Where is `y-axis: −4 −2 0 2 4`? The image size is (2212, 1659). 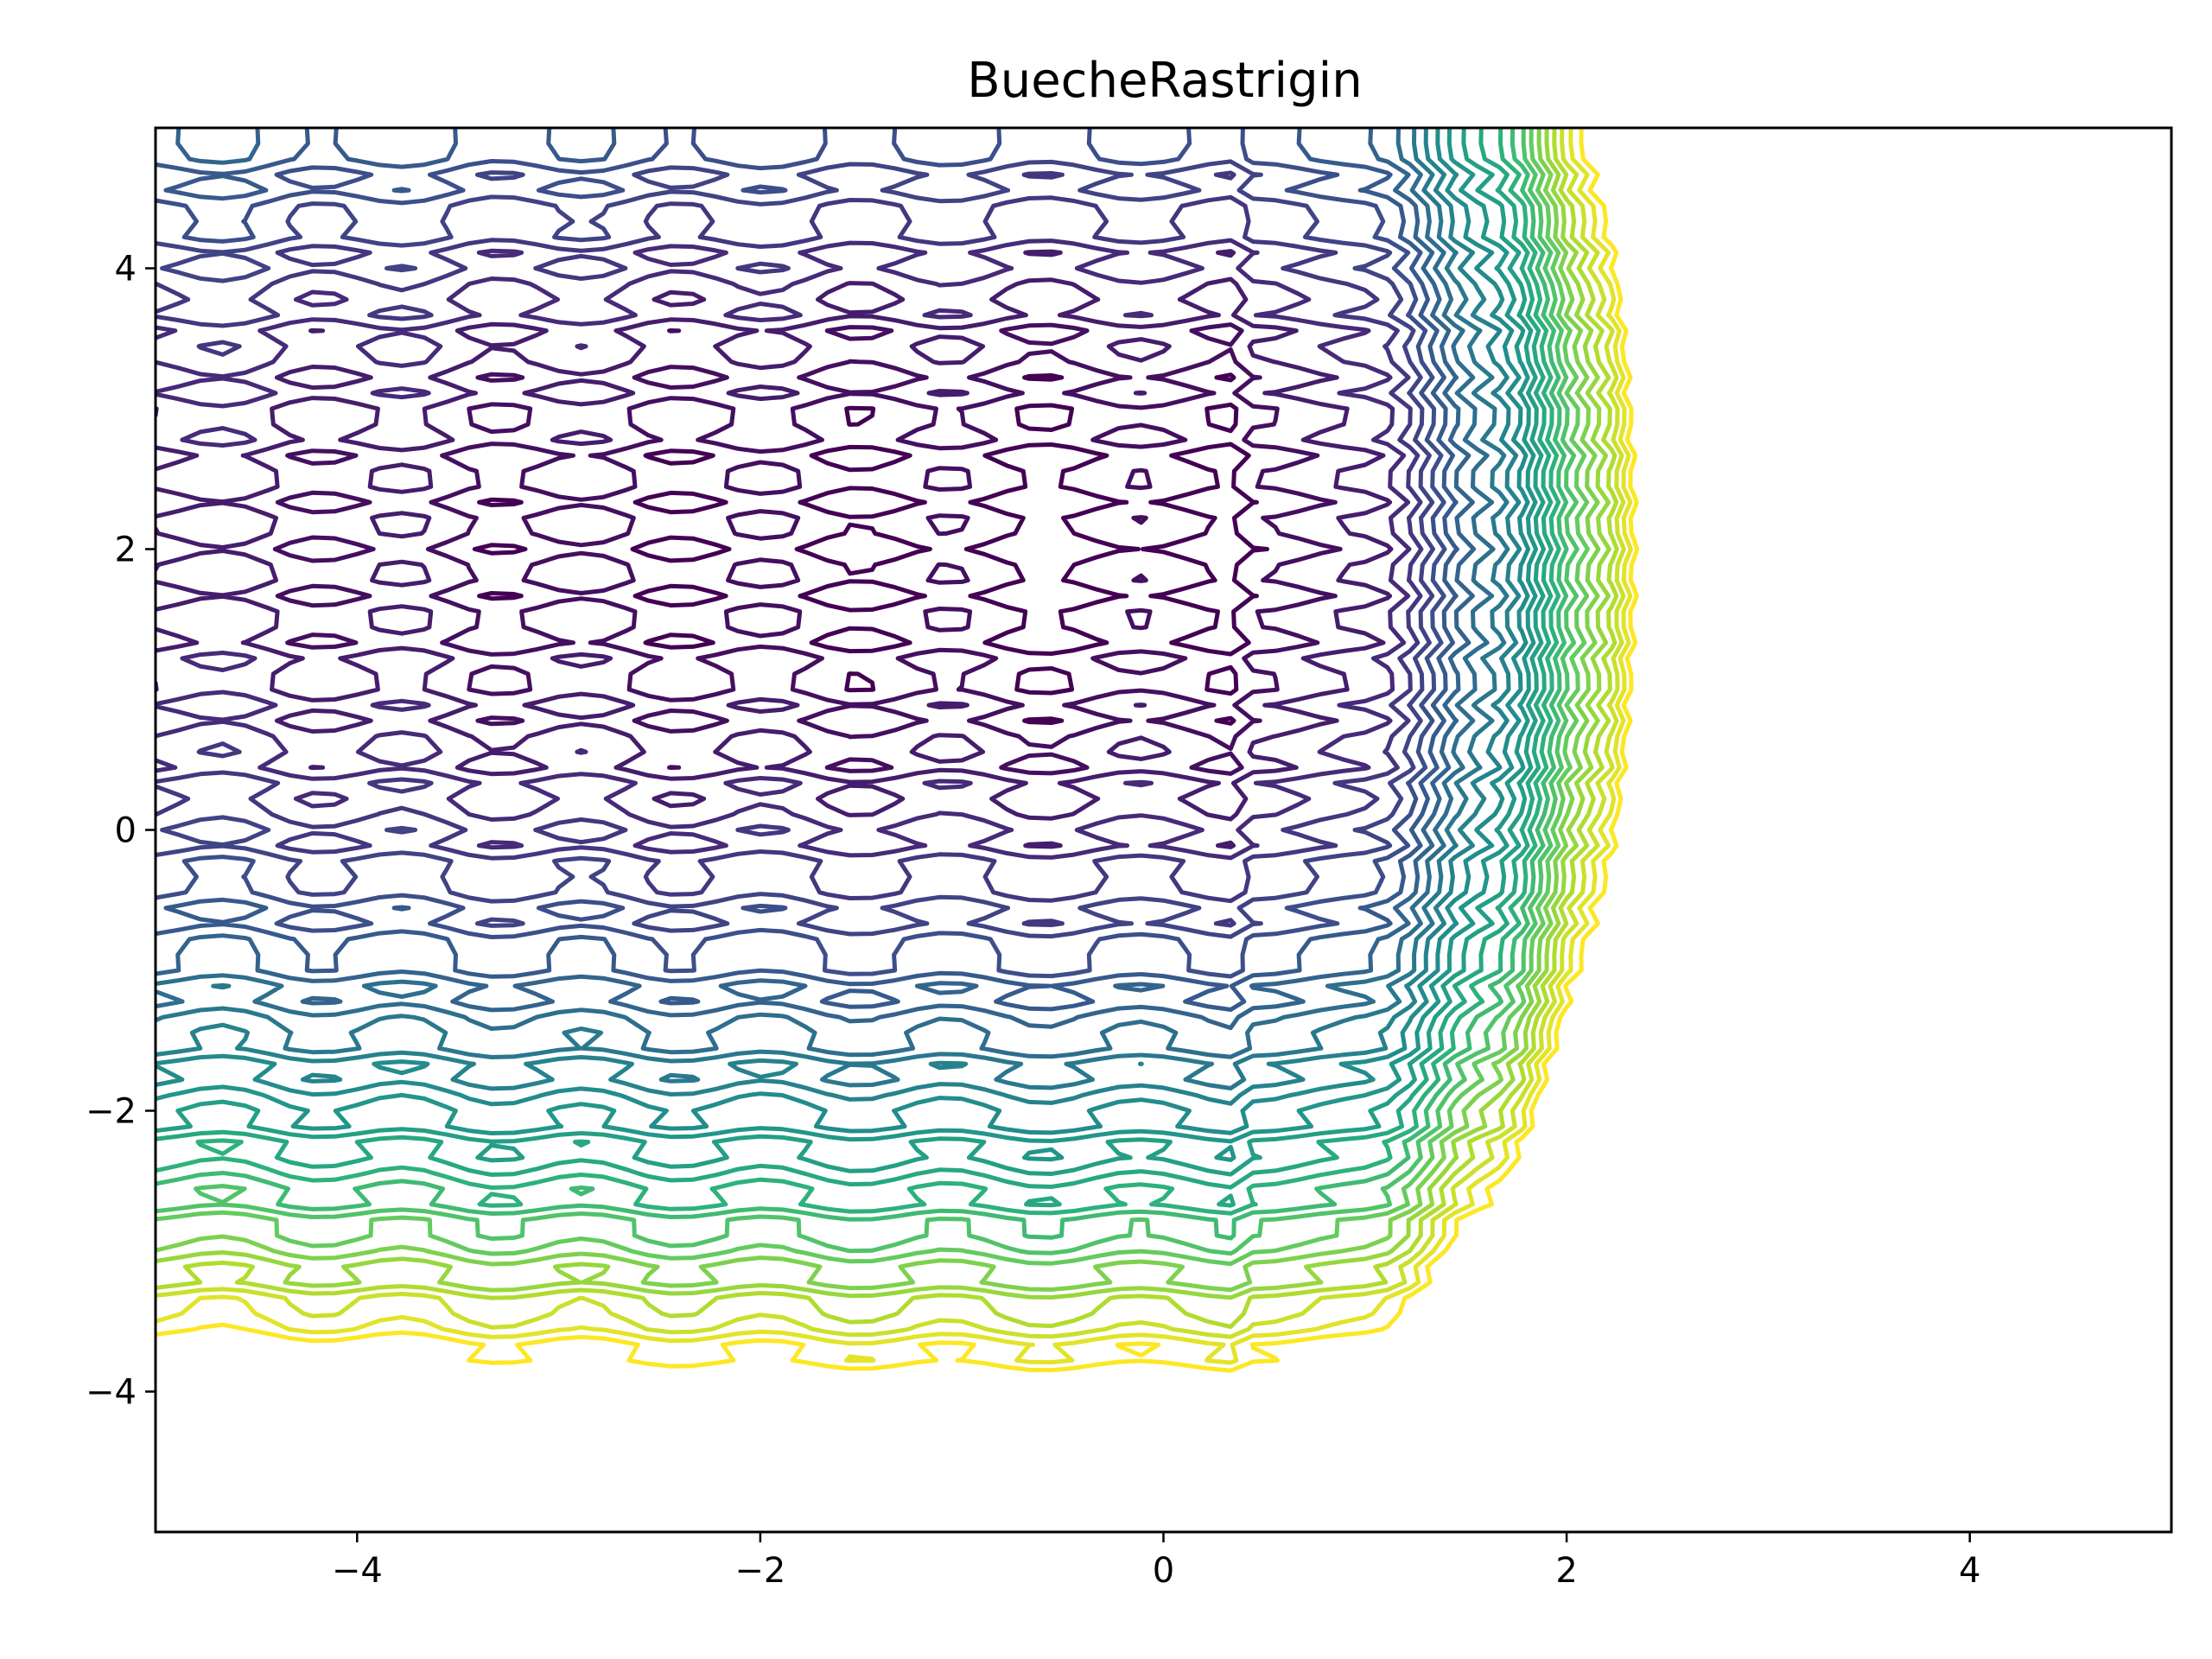
y-axis: −4 −2 0 2 4 is located at coordinates (121, 831).